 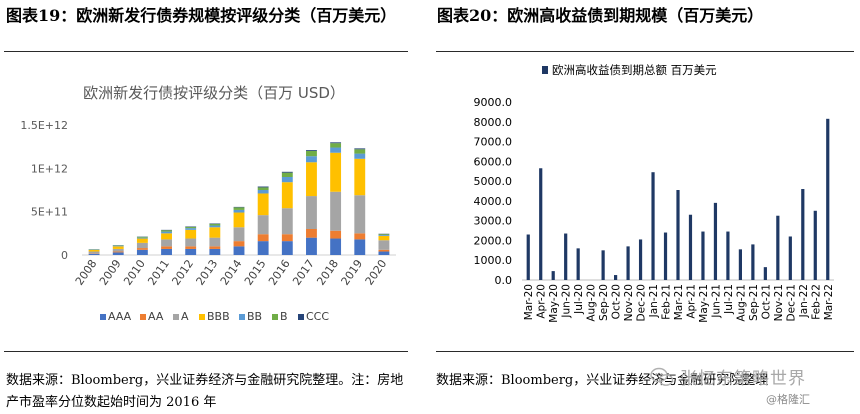 What do you see at coordinates (303, 272) in the screenshot?
I see `x-tick-label: 2017` at bounding box center [303, 272].